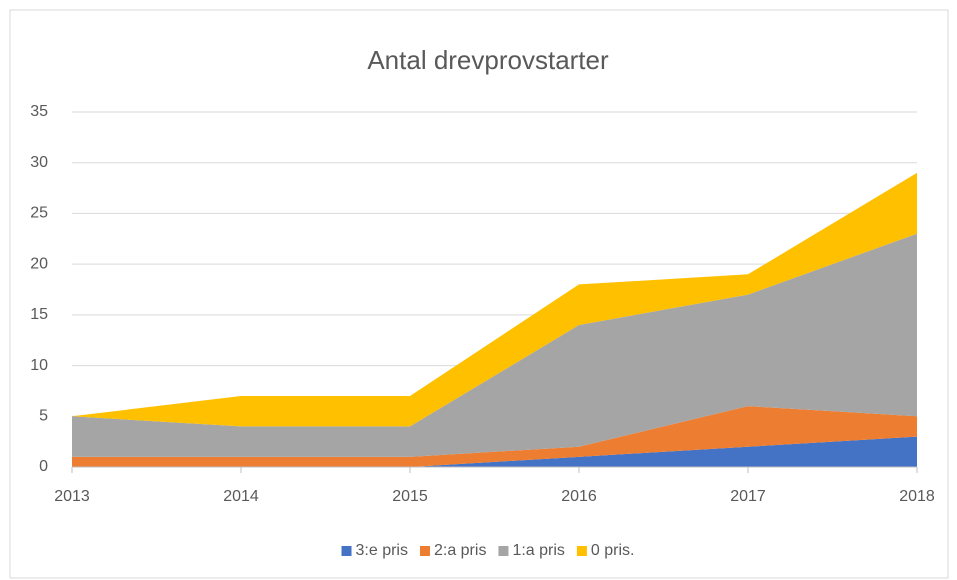 This screenshot has width=957, height=580. Describe the element at coordinates (538, 550) in the screenshot. I see `legend-label: 1:a pris` at that location.